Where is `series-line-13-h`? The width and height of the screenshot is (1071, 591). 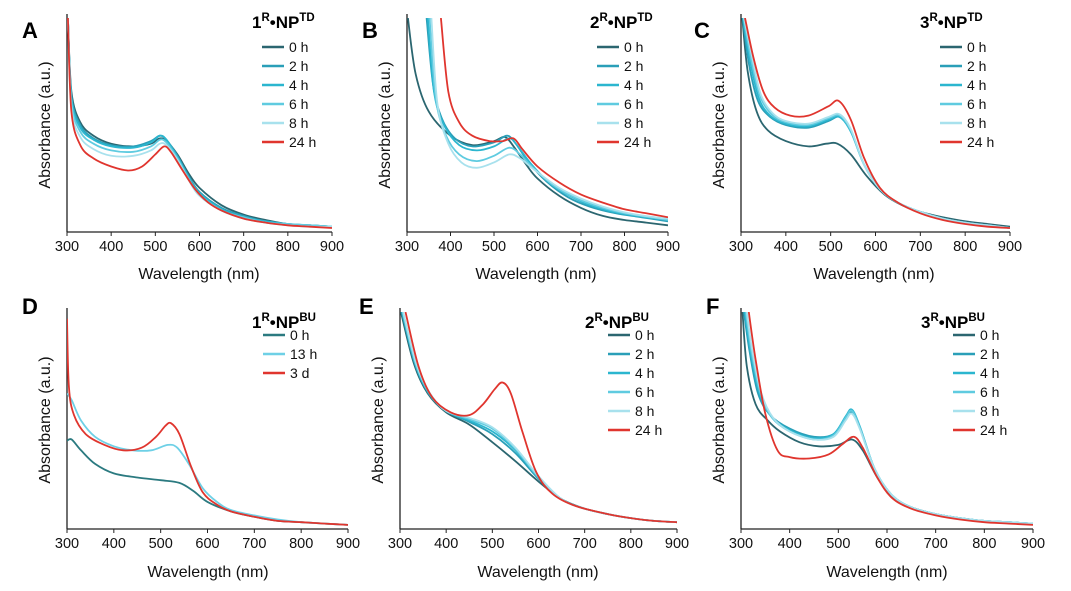
series-line-13-h is located at coordinates (207, 459).